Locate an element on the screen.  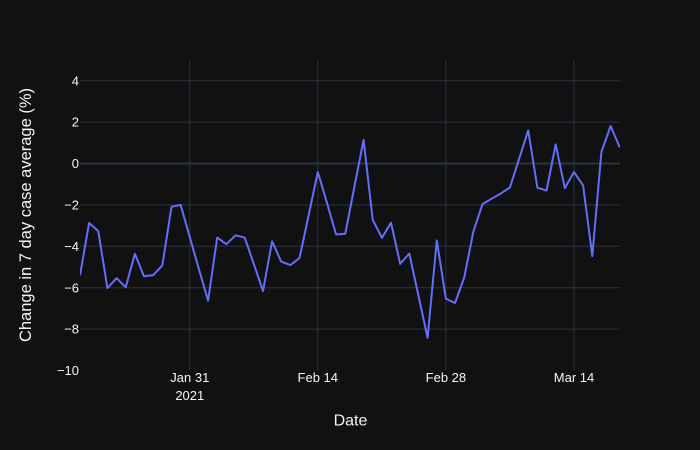
svg-text: 0 is located at coordinates (75, 163).